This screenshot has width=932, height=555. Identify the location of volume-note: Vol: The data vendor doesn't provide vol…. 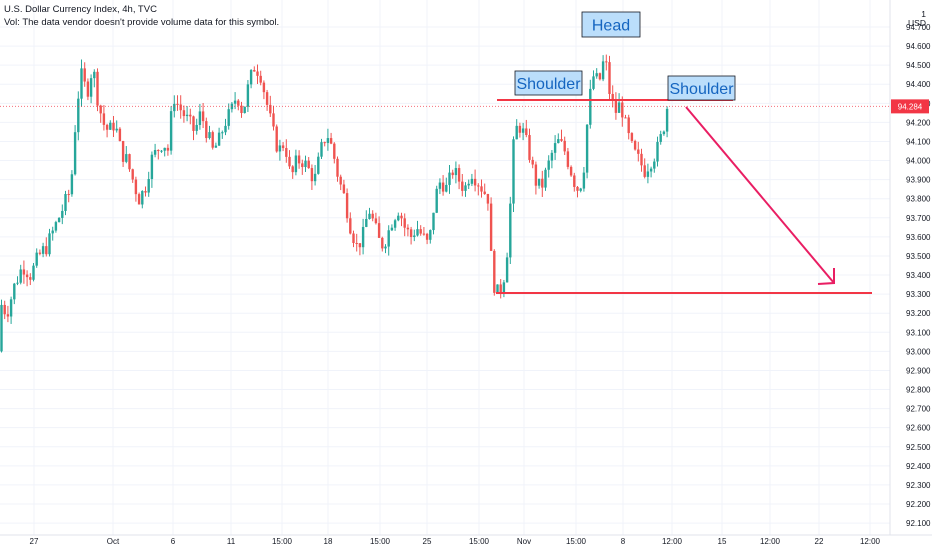
(142, 22).